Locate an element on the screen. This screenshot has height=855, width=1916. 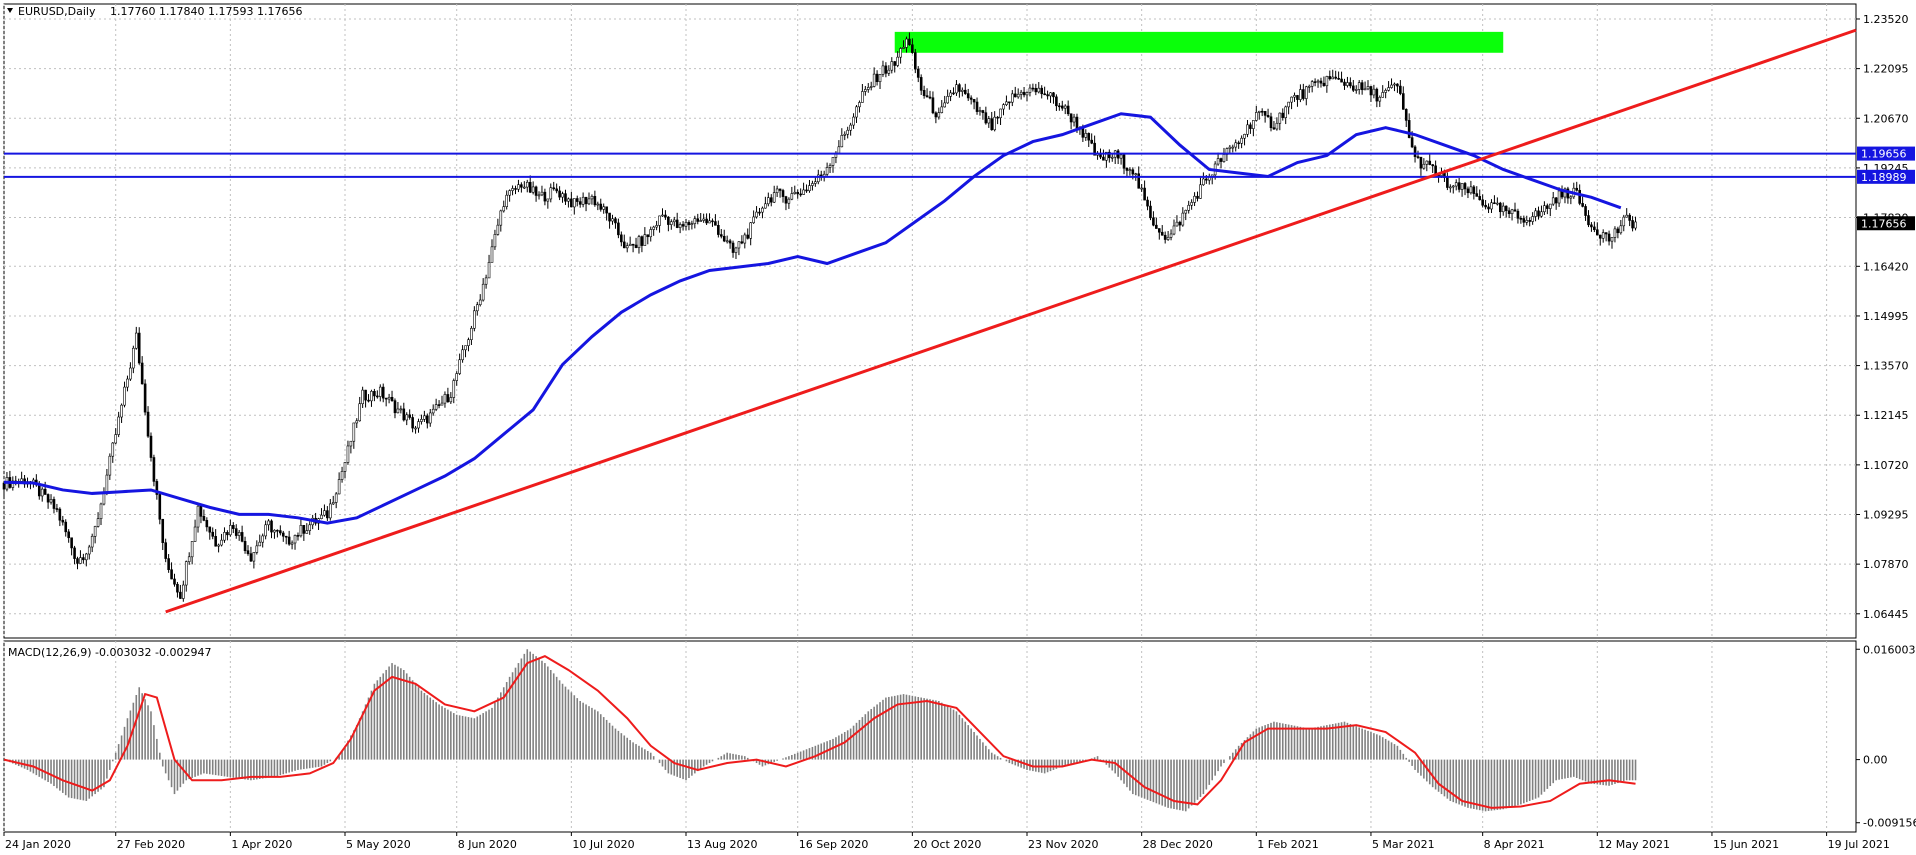
resistance-zone is located at coordinates (1199, 42).